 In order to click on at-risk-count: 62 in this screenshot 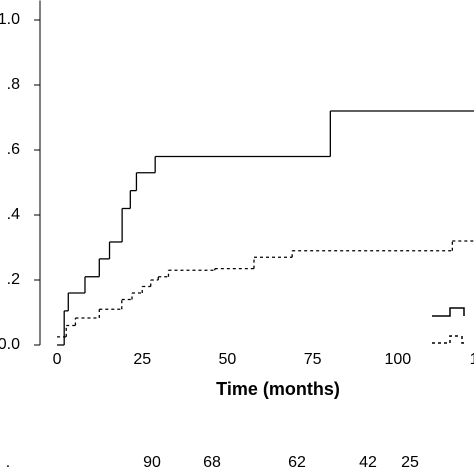, I will do `click(297, 462)`.